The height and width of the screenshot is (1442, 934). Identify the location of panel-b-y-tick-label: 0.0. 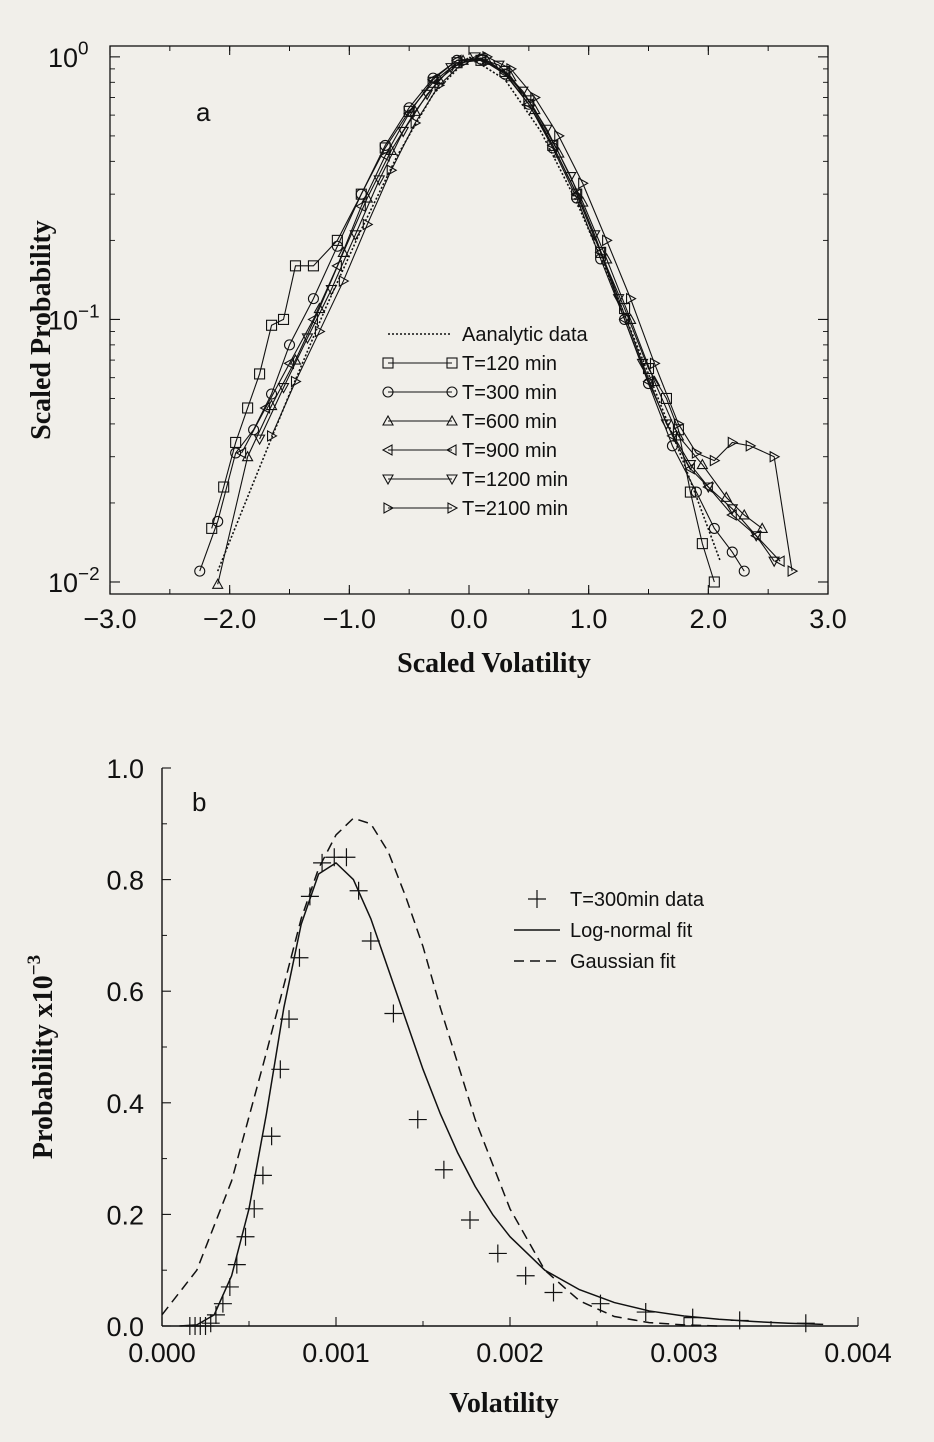
(125, 1327).